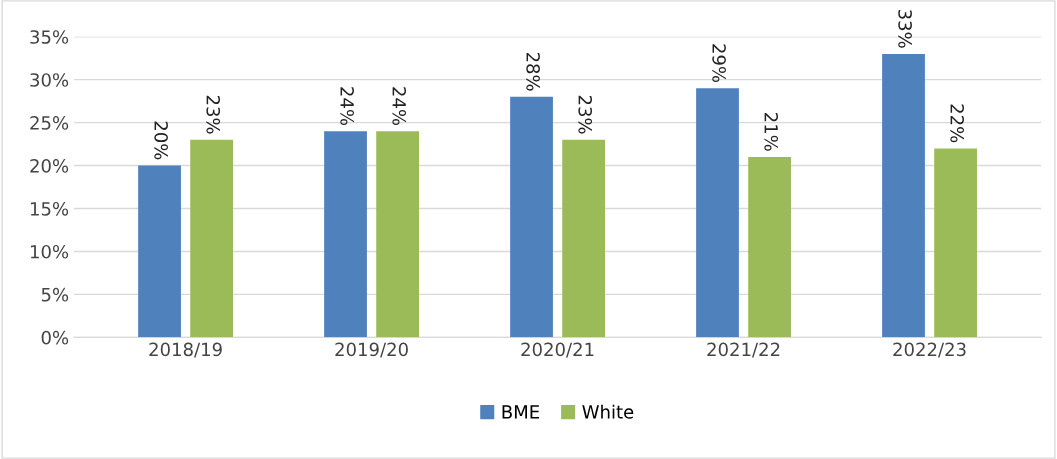 This screenshot has width=1057, height=459. What do you see at coordinates (49, 208) in the screenshot?
I see `y-tick-label: 15%` at bounding box center [49, 208].